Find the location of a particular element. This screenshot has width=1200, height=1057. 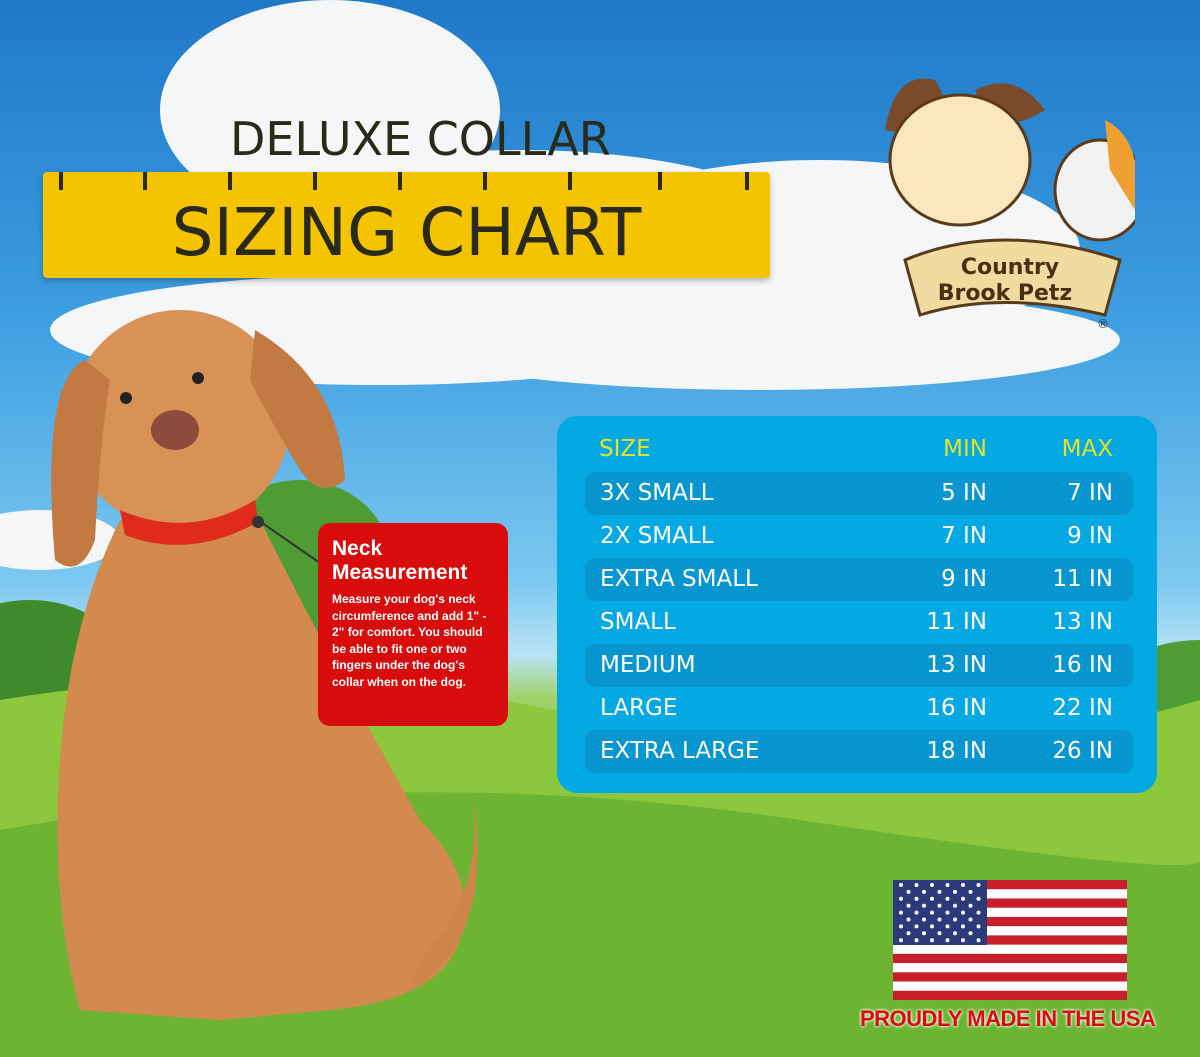

svg-text: Brook Petz is located at coordinates (1005, 293).